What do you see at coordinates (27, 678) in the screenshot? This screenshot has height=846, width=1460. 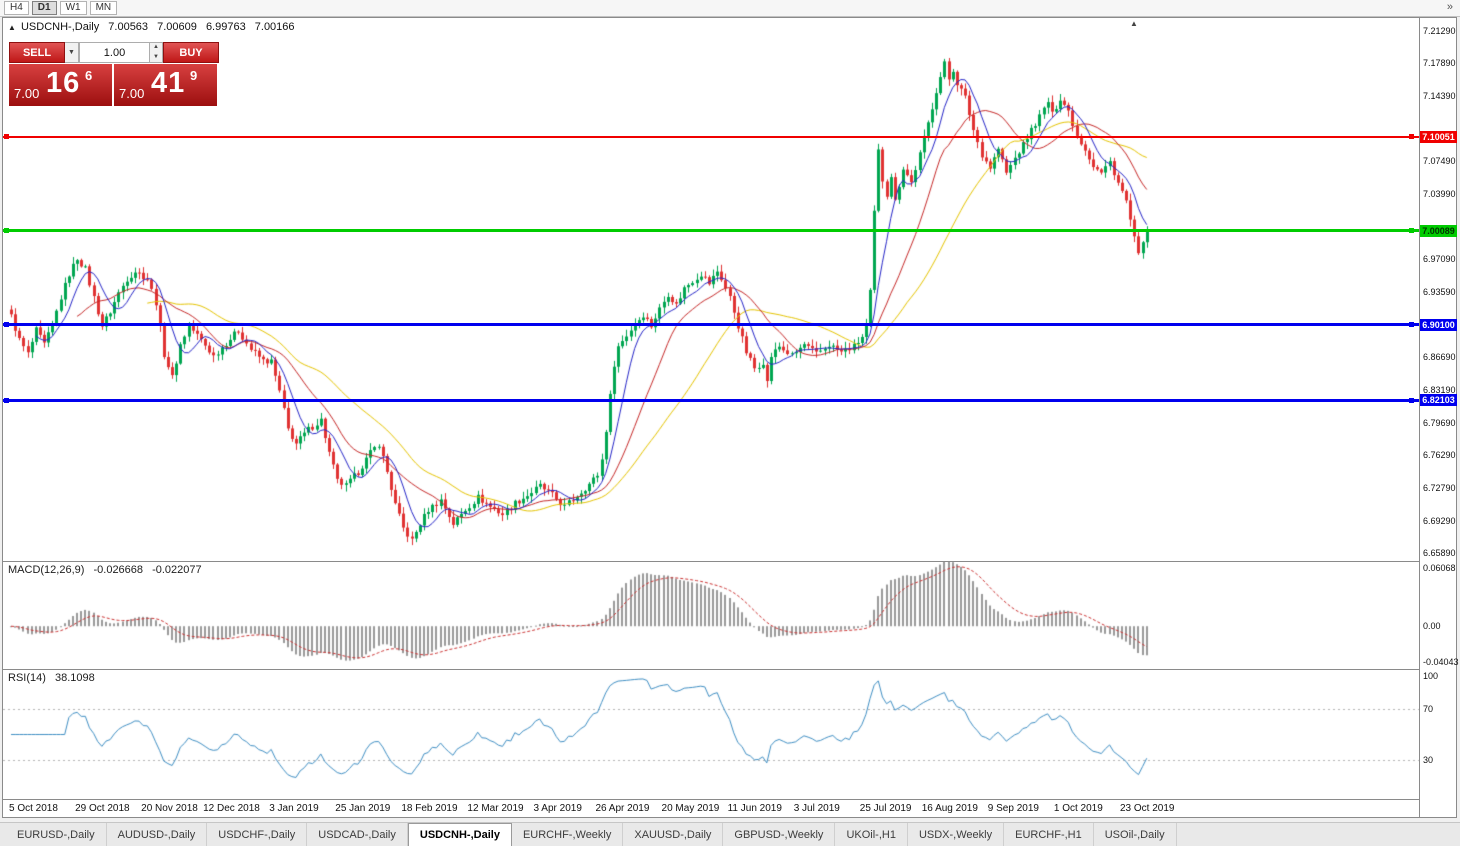 I see `rsi-name: RSI(14)` at bounding box center [27, 678].